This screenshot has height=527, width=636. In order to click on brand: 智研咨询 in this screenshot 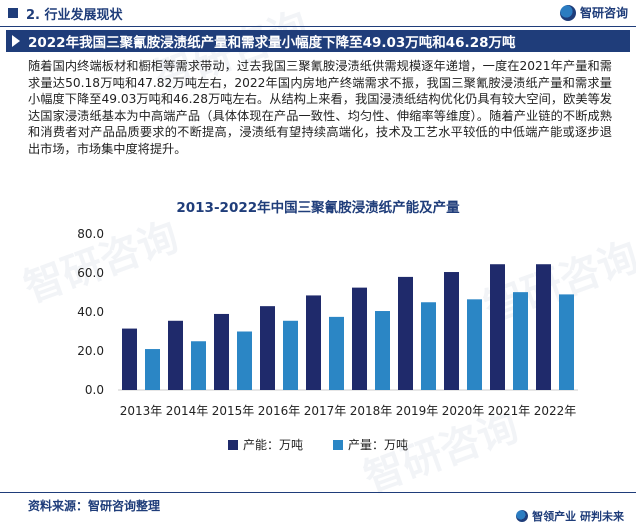, I will do `click(593, 12)`.